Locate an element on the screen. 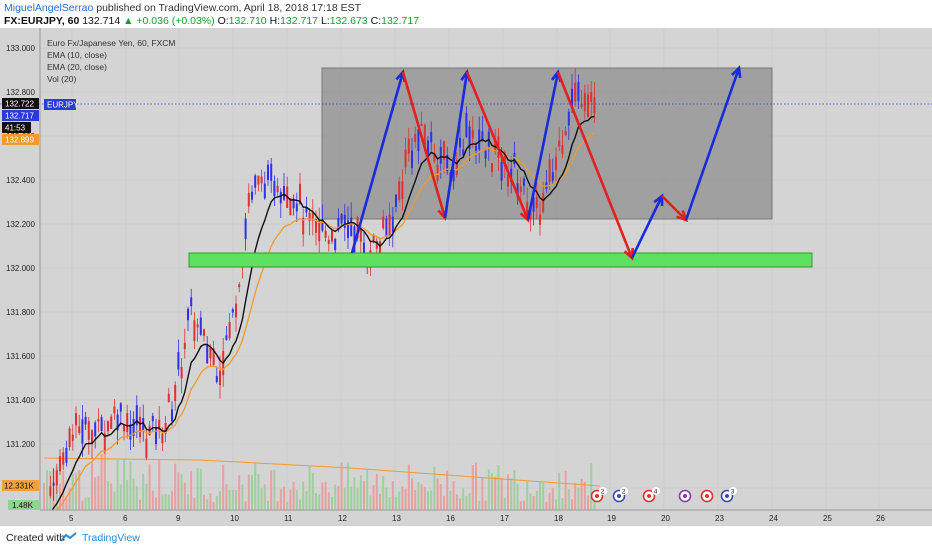  price-tick-label: 133.000 is located at coordinates (20, 48).